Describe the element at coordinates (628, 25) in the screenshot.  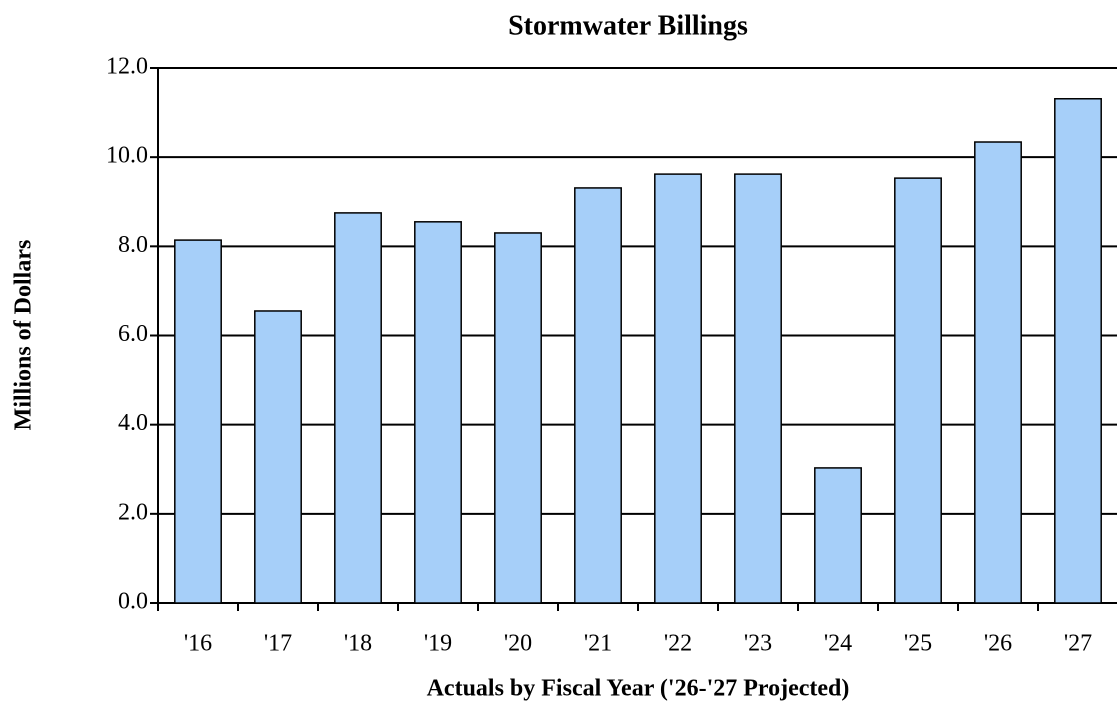
I see `chart-title: Stormwater Billings` at that location.